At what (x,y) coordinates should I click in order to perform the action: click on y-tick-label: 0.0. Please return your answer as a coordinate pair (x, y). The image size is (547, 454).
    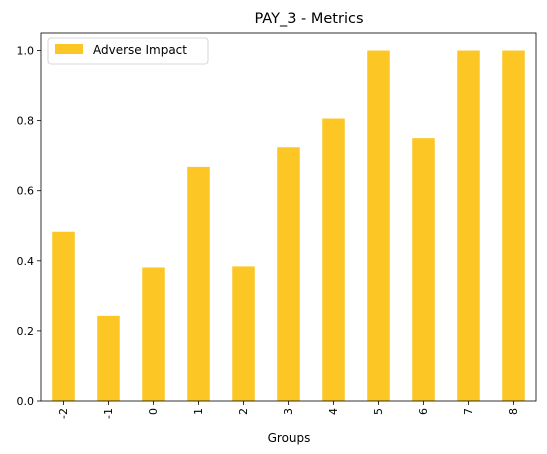
    Looking at the image, I should click on (26, 401).